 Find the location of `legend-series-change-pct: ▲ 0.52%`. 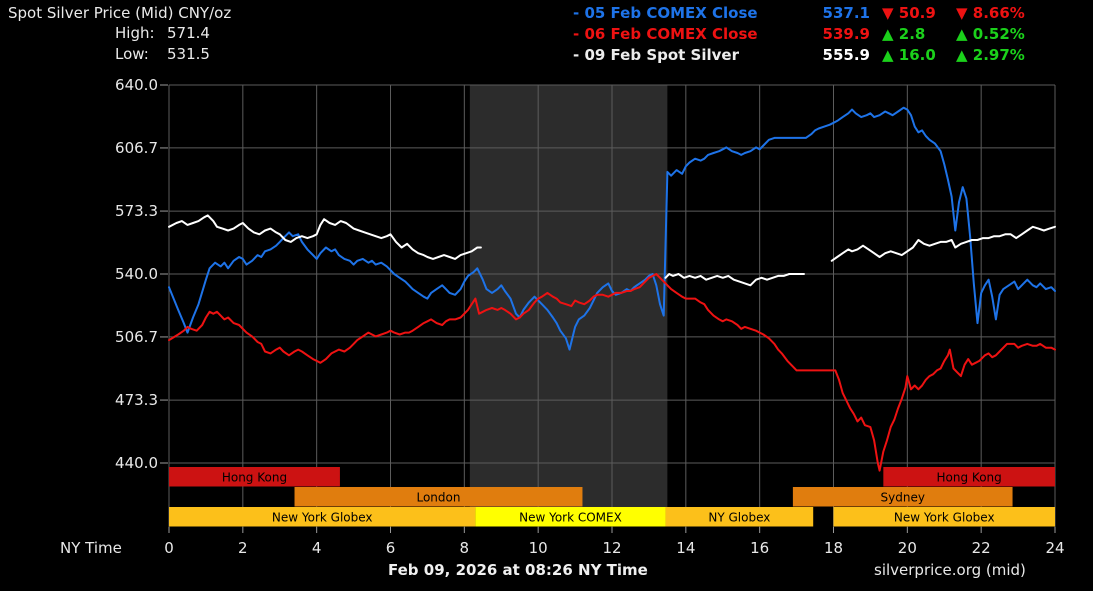

legend-series-change-pct: ▲ 0.52% is located at coordinates (990, 34).